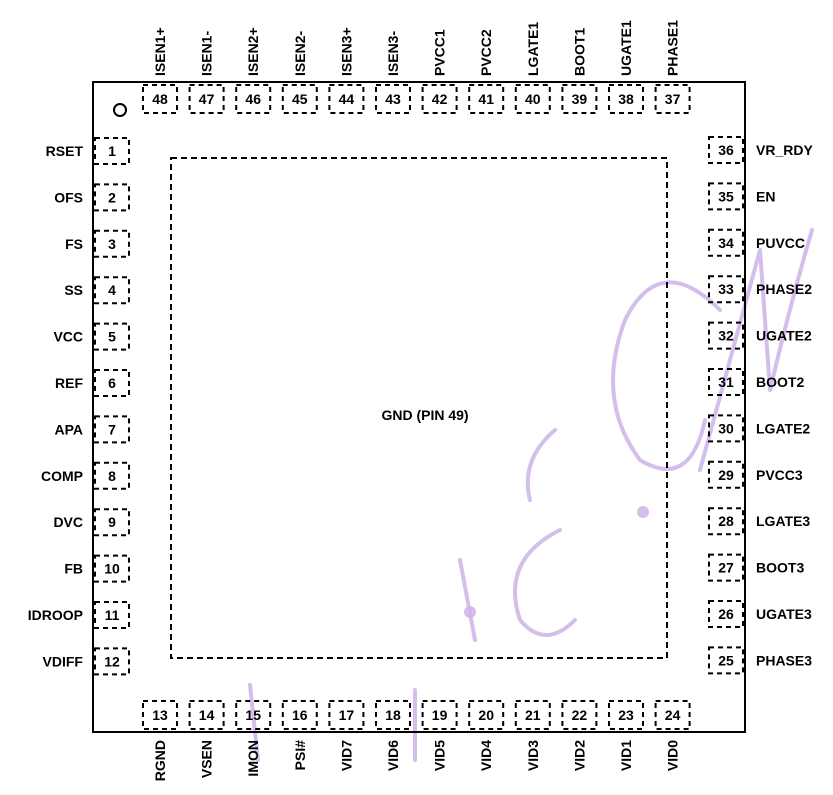 The height and width of the screenshot is (795, 833). What do you see at coordinates (626, 48) in the screenshot?
I see `pin-name: UGATE1` at bounding box center [626, 48].